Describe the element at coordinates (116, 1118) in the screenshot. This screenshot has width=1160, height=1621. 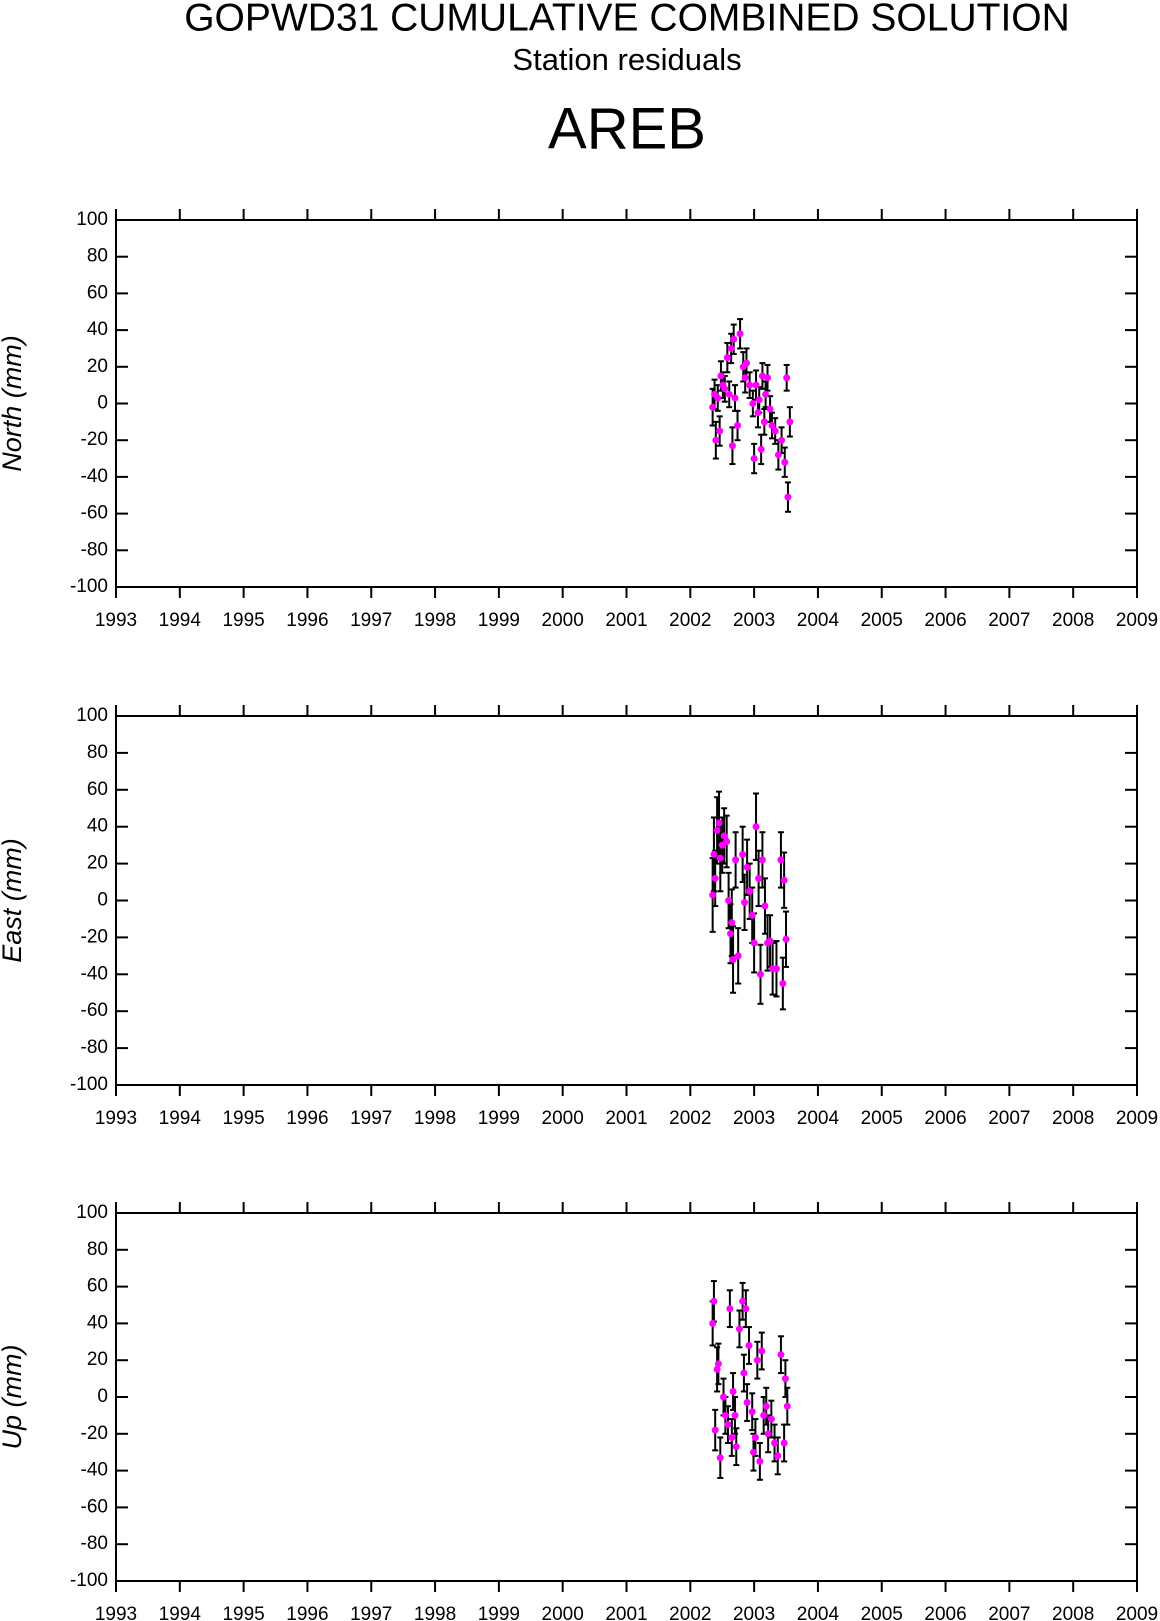
I see `x-tick-label: 1993` at that location.